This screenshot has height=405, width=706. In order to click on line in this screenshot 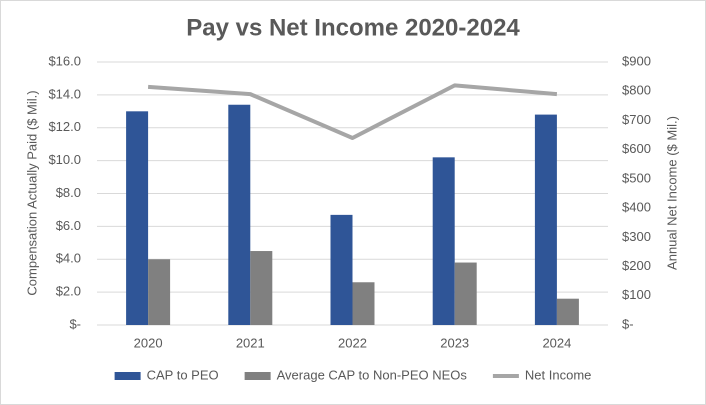, I will do `click(352, 111)`.